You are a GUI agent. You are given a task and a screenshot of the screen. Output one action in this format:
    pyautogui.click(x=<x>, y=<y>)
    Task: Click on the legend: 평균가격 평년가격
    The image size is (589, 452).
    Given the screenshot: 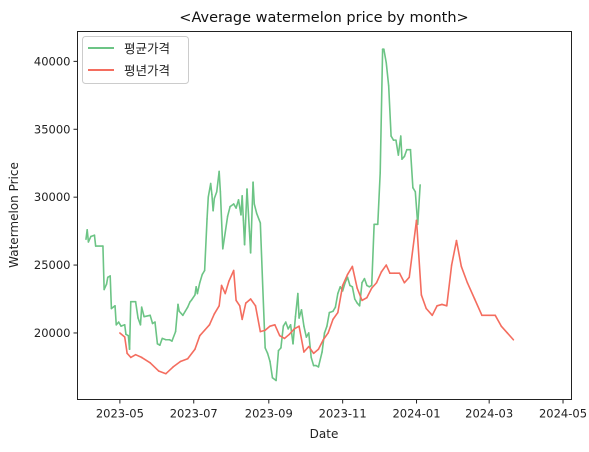 What is the action you would take?
    pyautogui.click(x=135, y=60)
    